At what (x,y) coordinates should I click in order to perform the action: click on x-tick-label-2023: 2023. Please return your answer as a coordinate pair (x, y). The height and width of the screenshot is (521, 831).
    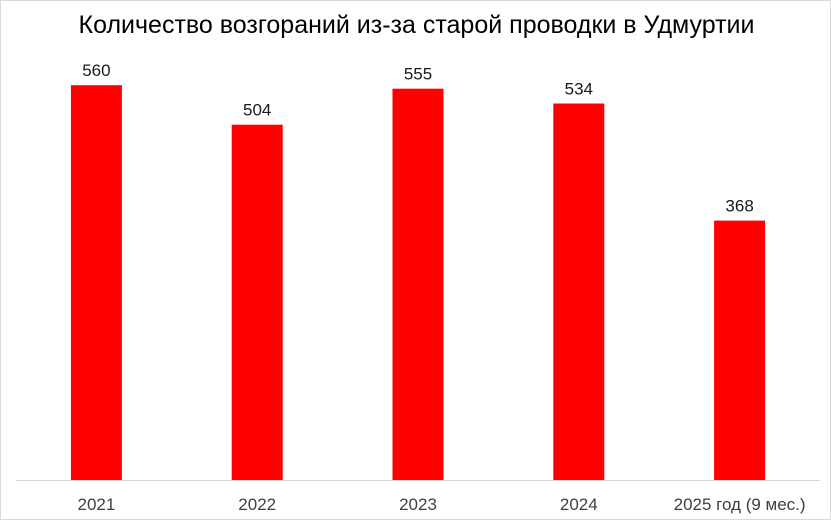
    Looking at the image, I should click on (418, 504).